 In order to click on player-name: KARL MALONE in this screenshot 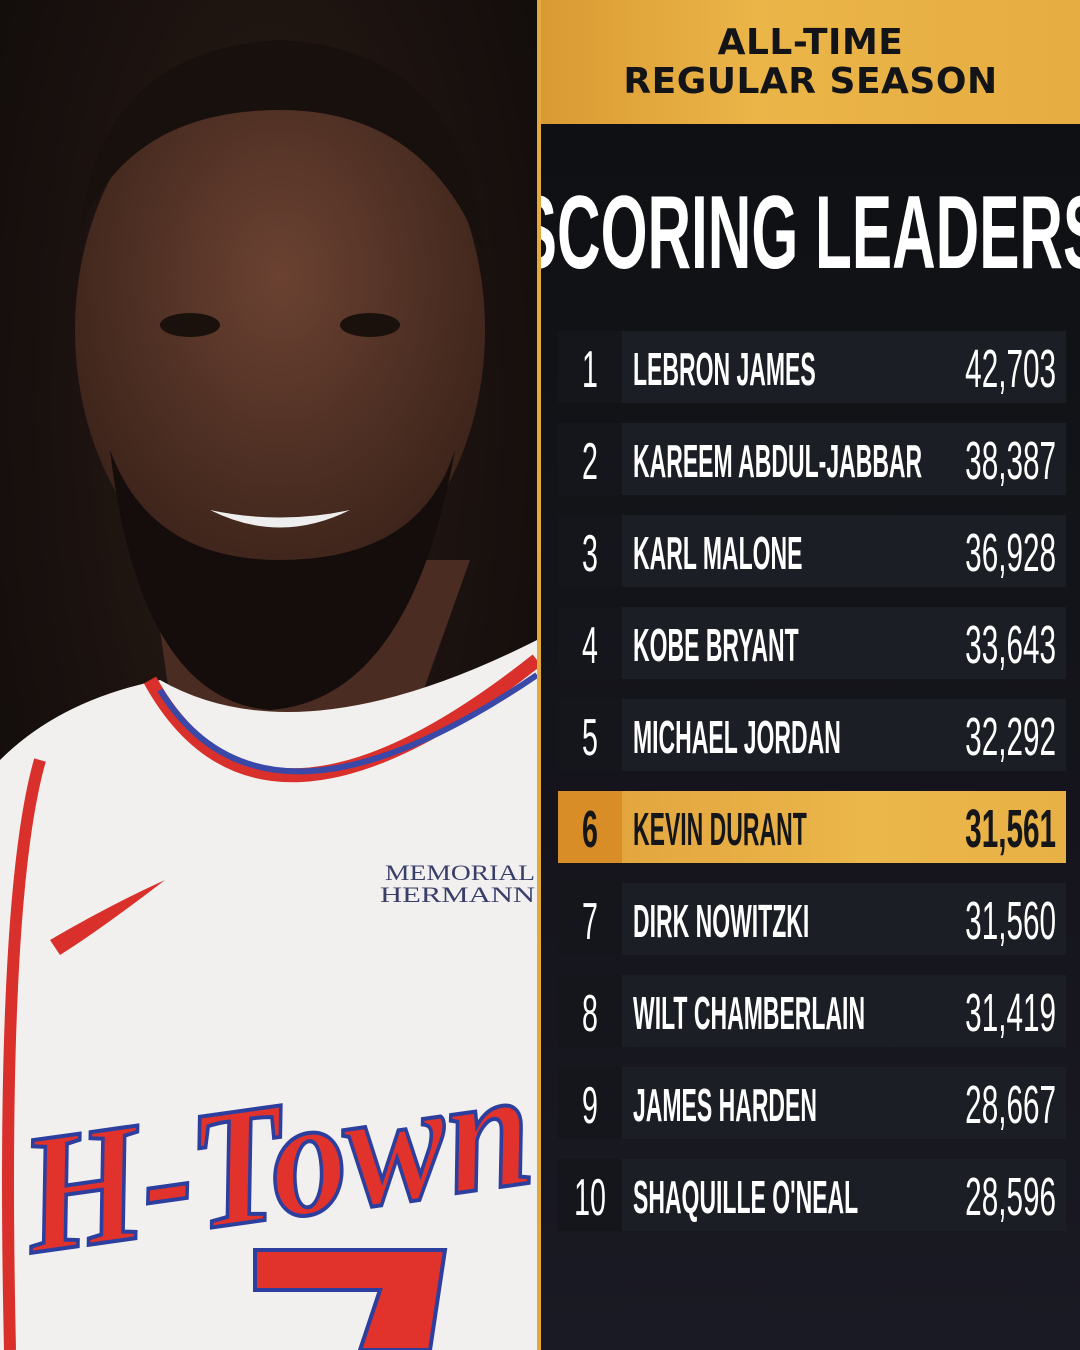, I will do `click(717, 553)`.